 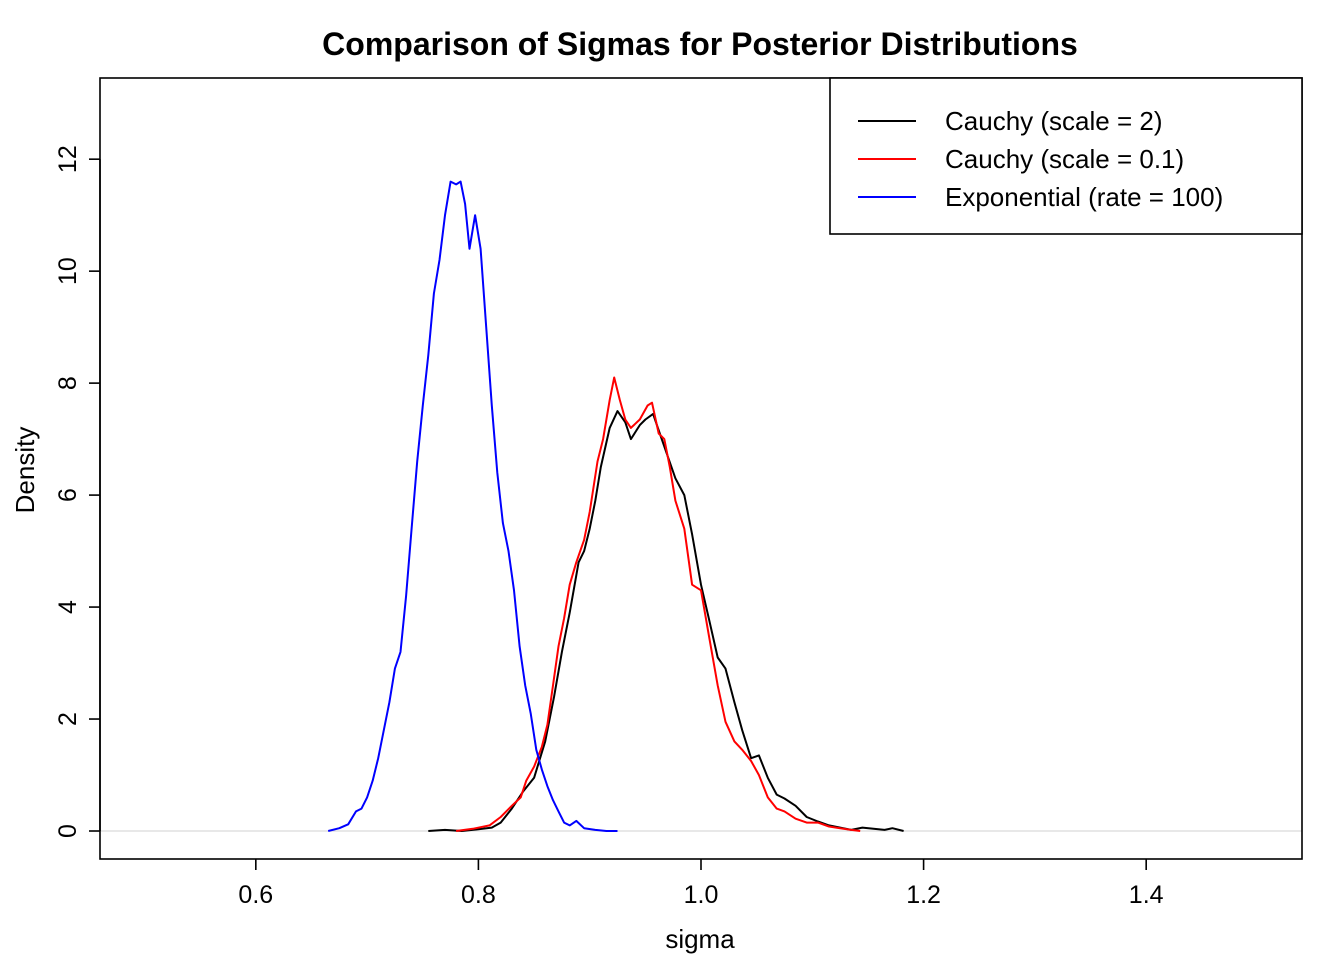 What do you see at coordinates (68, 719) in the screenshot?
I see `y-tick-label: 2` at bounding box center [68, 719].